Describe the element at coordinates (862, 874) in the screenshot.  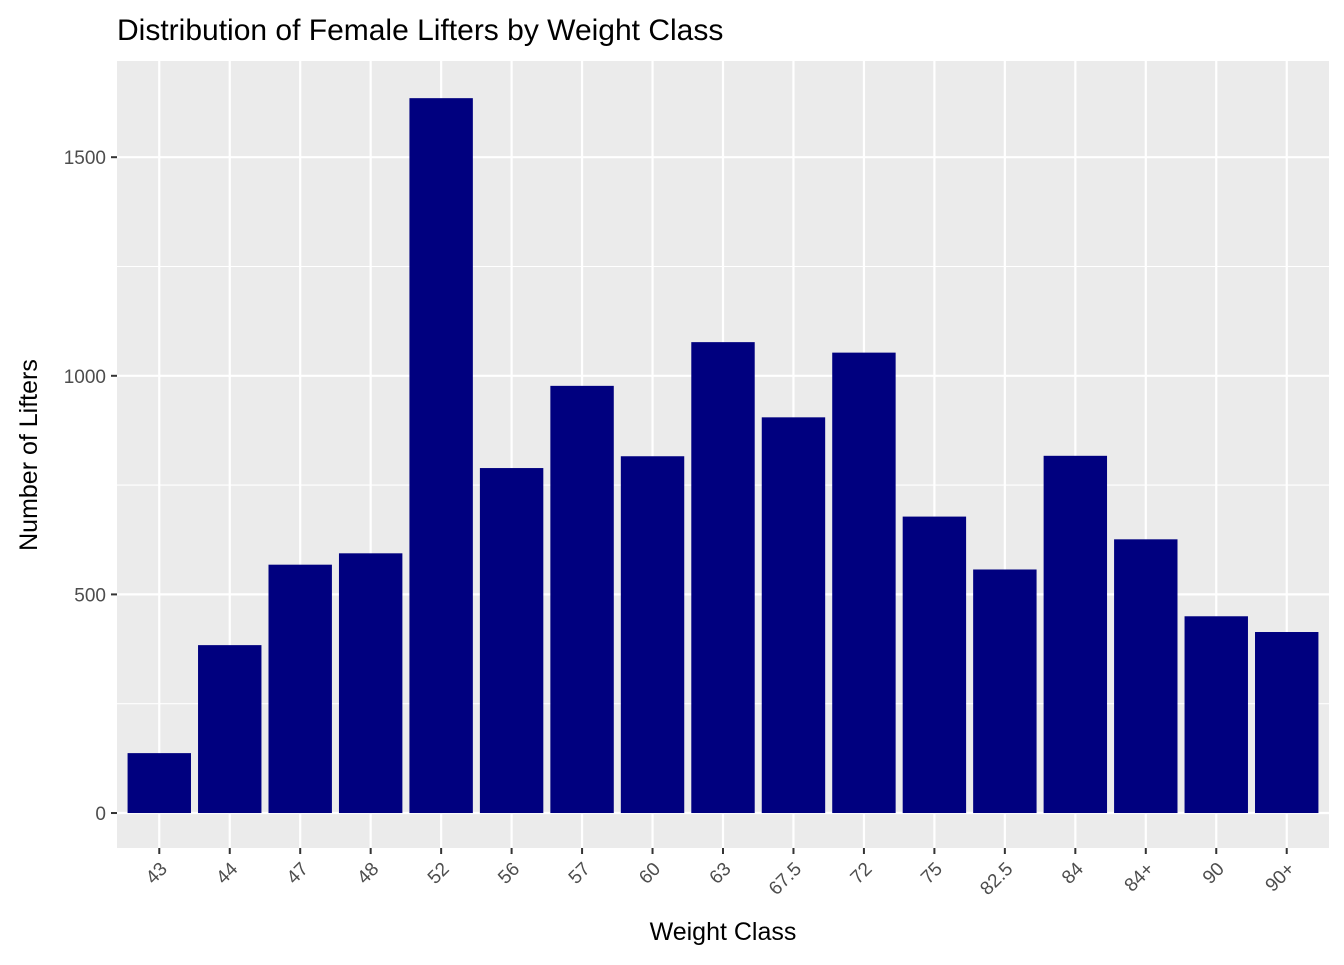
I see `x-tick-label: 72` at that location.